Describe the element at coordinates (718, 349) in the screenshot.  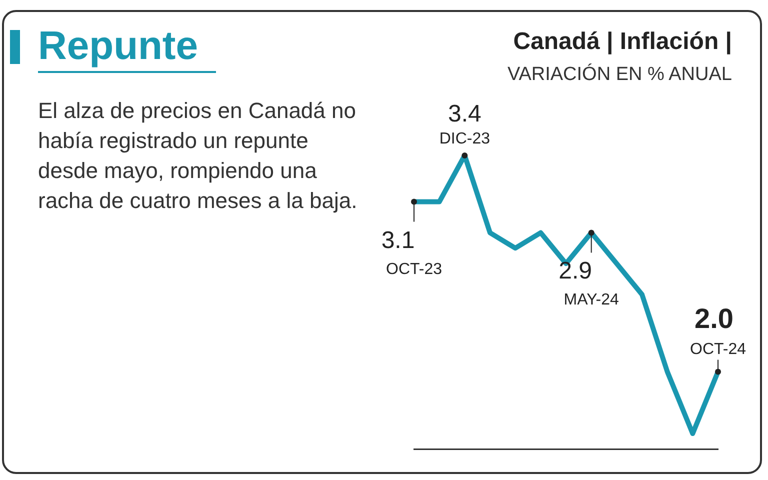
I see `x-tick-label: OCT-24` at that location.